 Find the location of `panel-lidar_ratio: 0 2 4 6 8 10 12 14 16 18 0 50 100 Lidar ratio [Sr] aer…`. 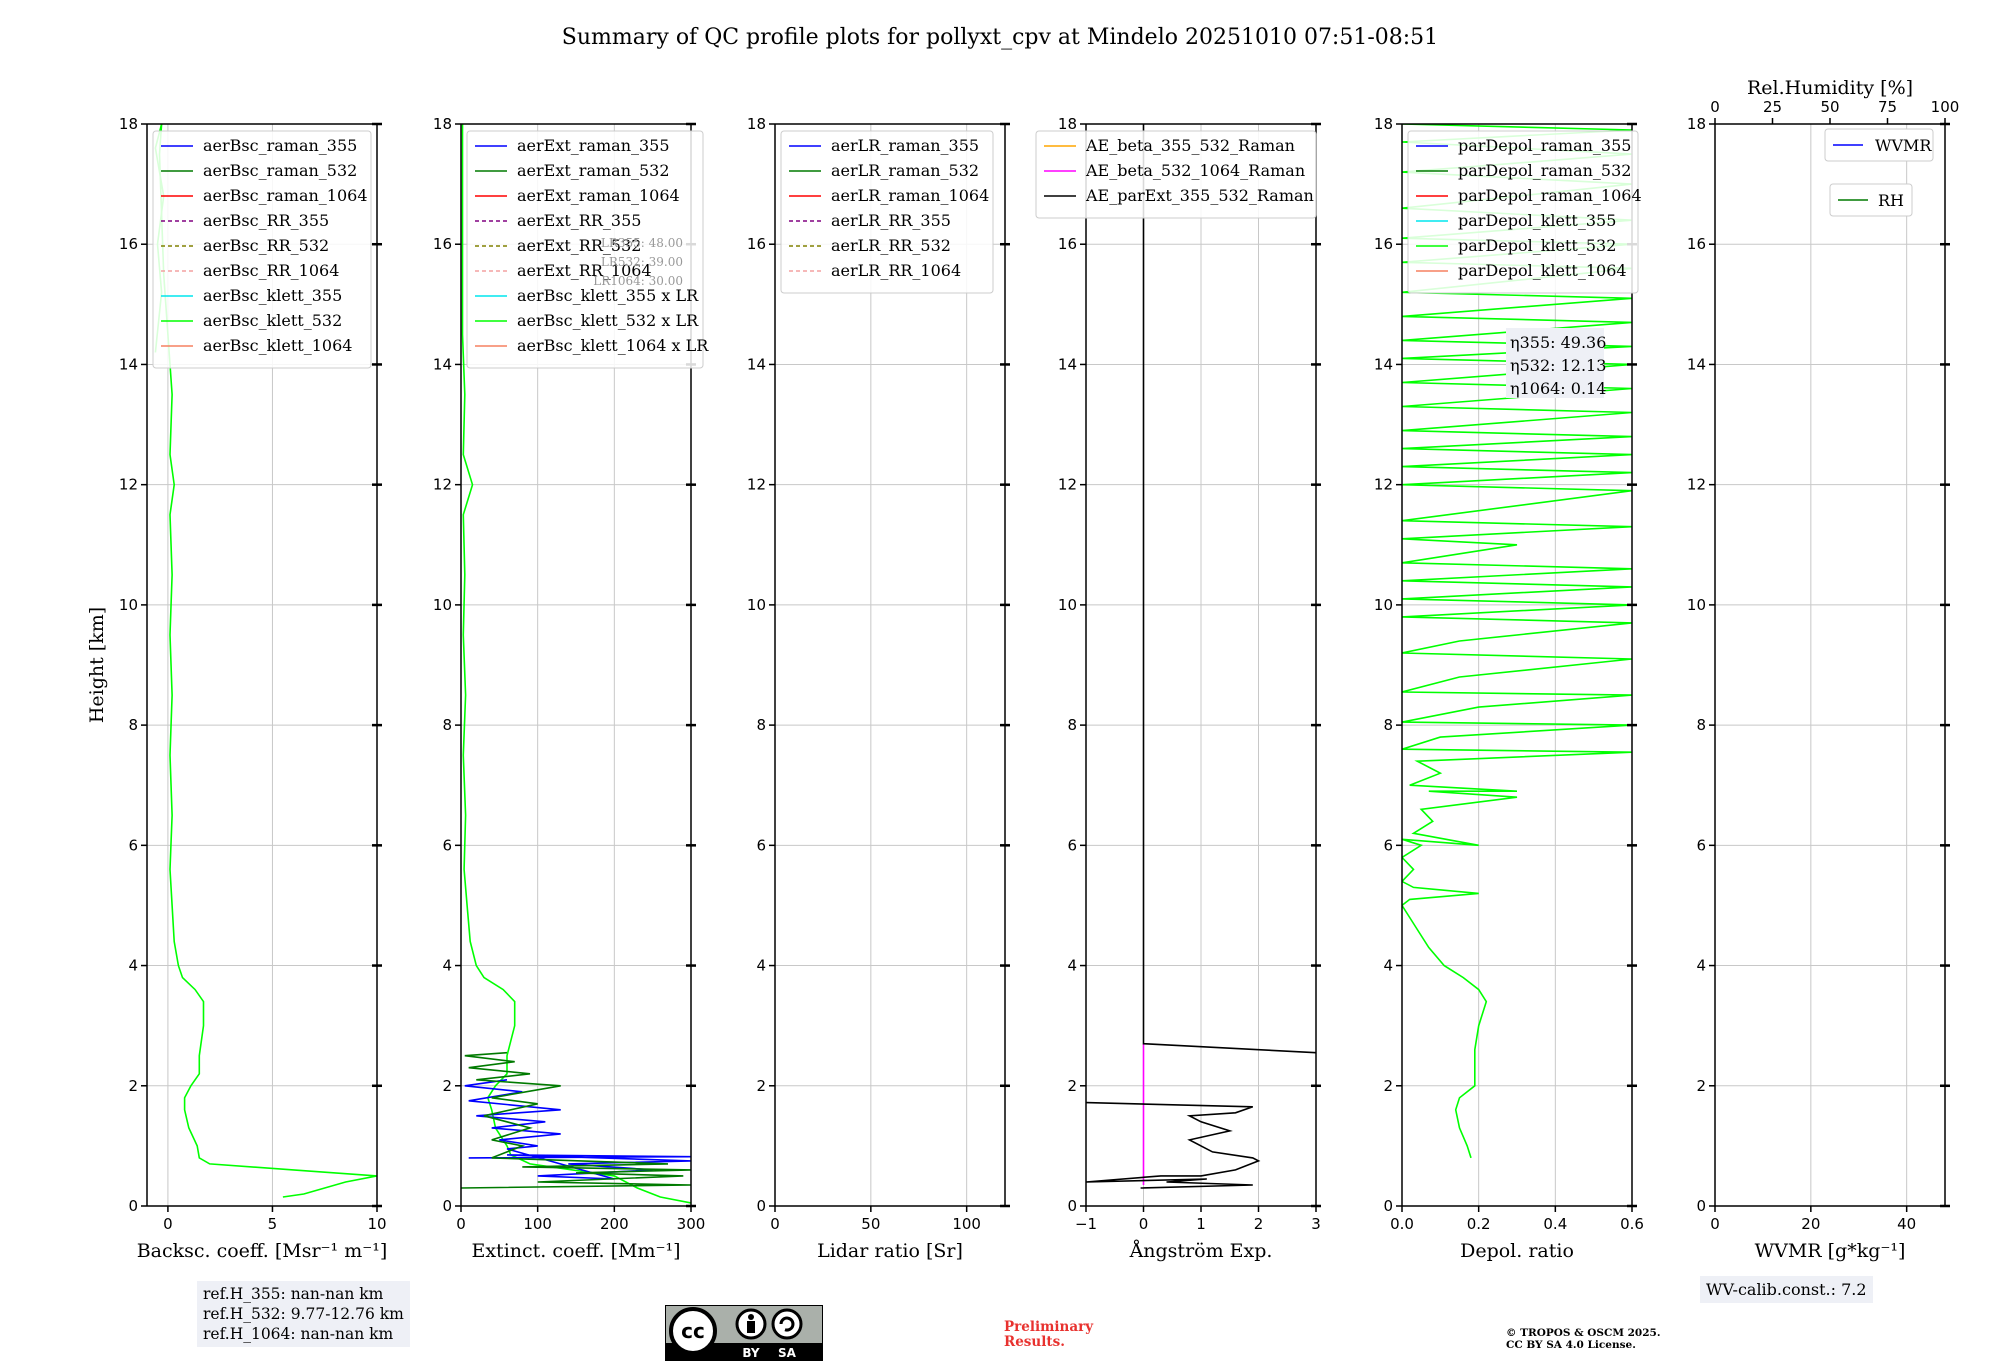

panel-lidar_ratio: 0 2 4 6 8 10 12 14 16 18 0 50 100 Lidar ratio [Sr] aer… is located at coordinates (878, 688).